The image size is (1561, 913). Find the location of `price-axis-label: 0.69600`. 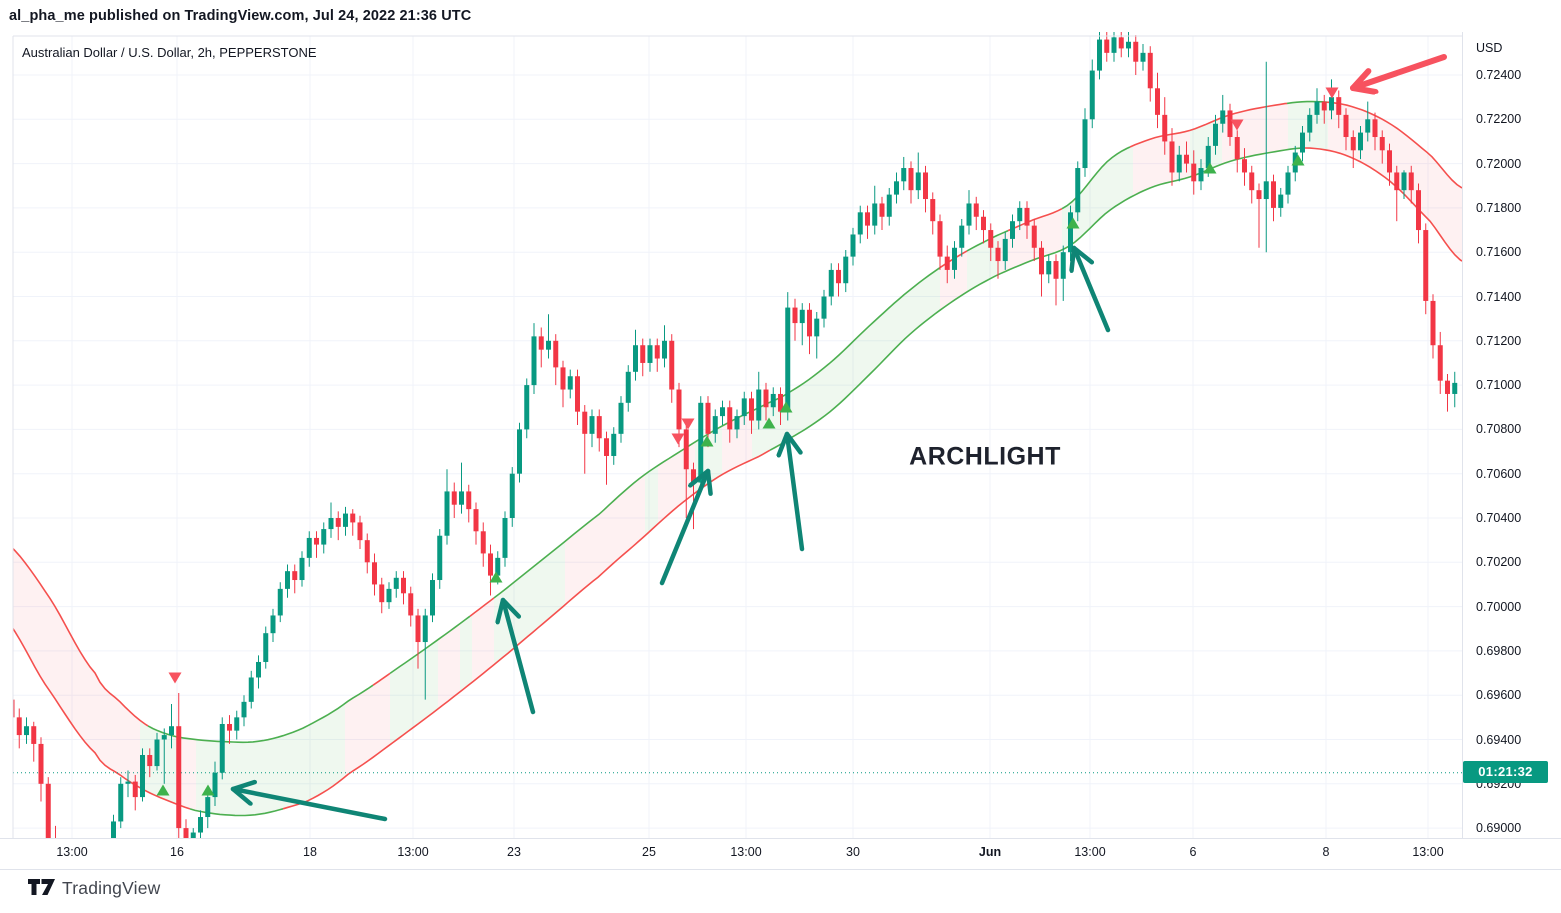

price-axis-label: 0.69600 is located at coordinates (1499, 695).